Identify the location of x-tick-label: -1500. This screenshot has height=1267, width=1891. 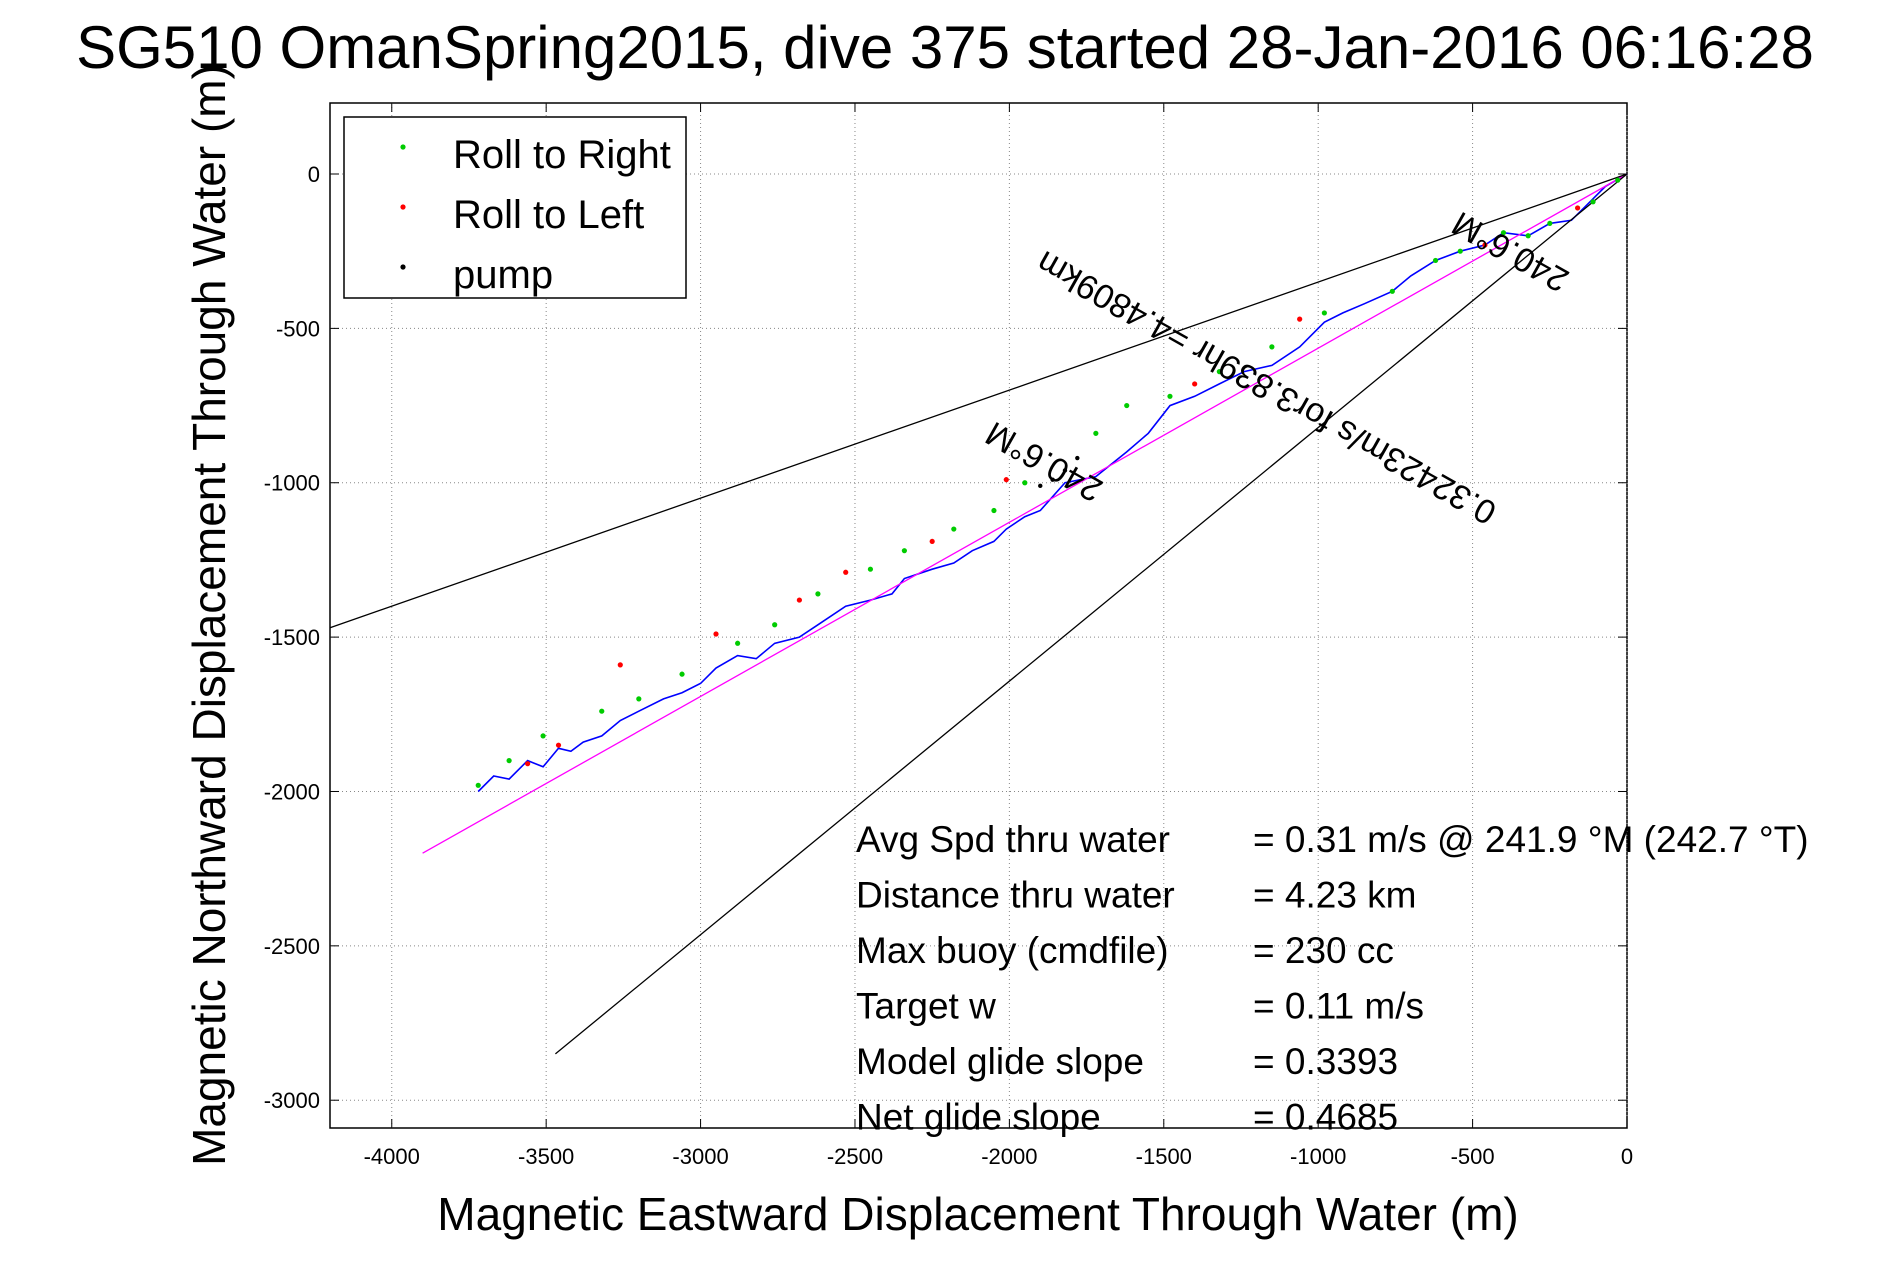
(1164, 1156).